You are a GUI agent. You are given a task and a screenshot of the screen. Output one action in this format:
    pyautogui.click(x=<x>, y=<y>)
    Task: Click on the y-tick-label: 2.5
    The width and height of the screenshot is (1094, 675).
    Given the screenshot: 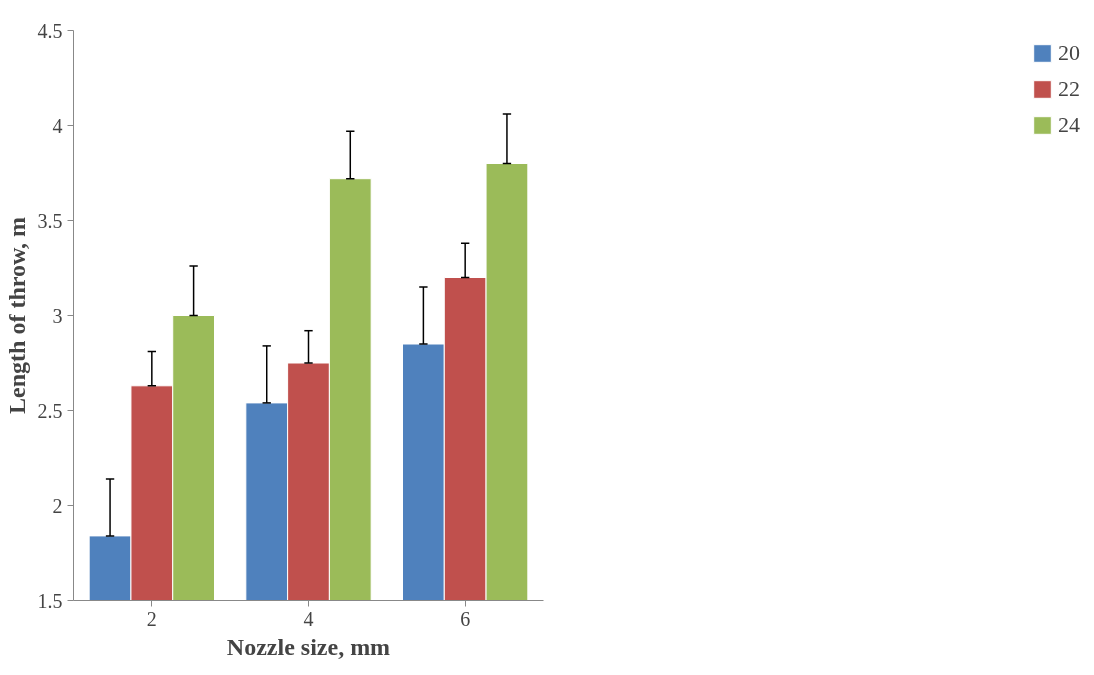 What is the action you would take?
    pyautogui.click(x=50, y=410)
    